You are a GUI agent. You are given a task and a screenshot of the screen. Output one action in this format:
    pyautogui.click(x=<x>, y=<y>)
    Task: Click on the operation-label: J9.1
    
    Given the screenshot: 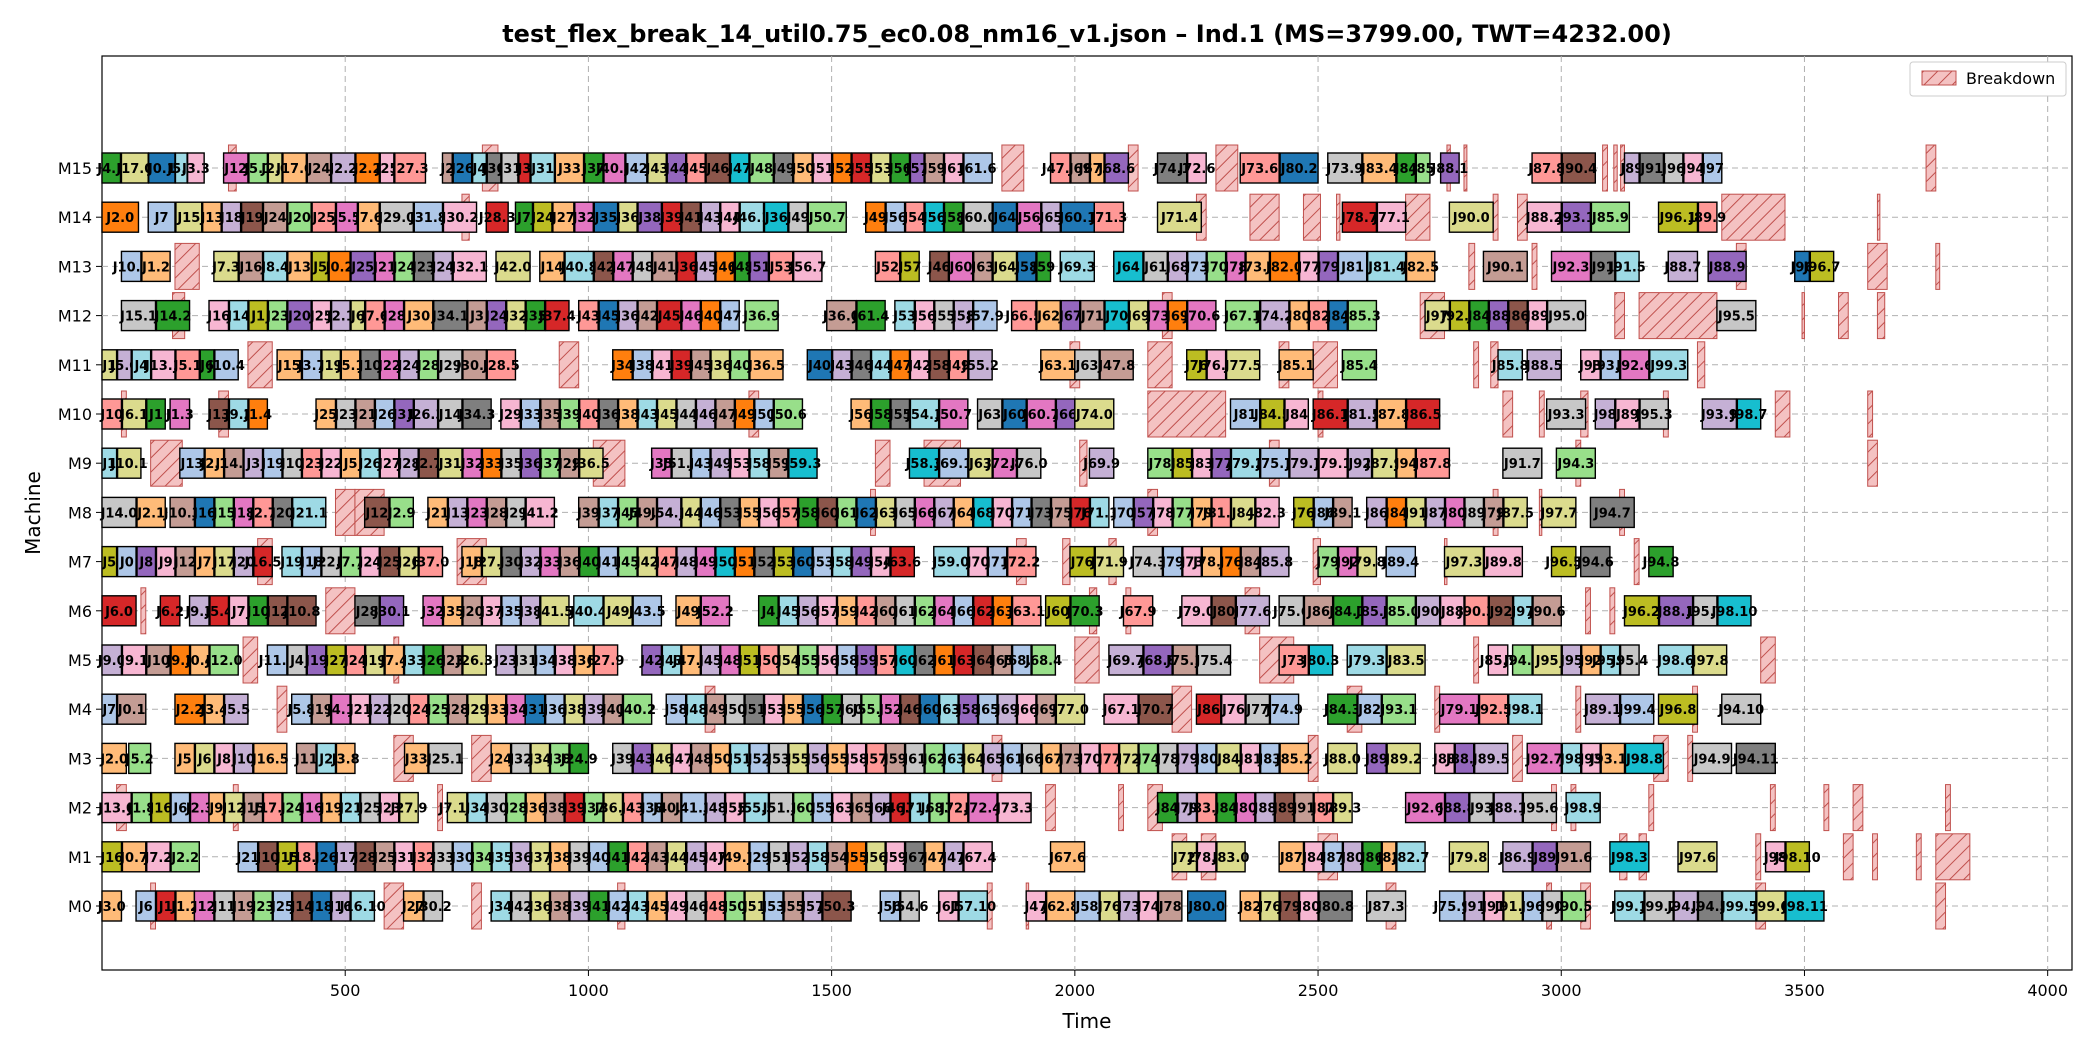 What is the action you would take?
    pyautogui.click(x=133, y=661)
    